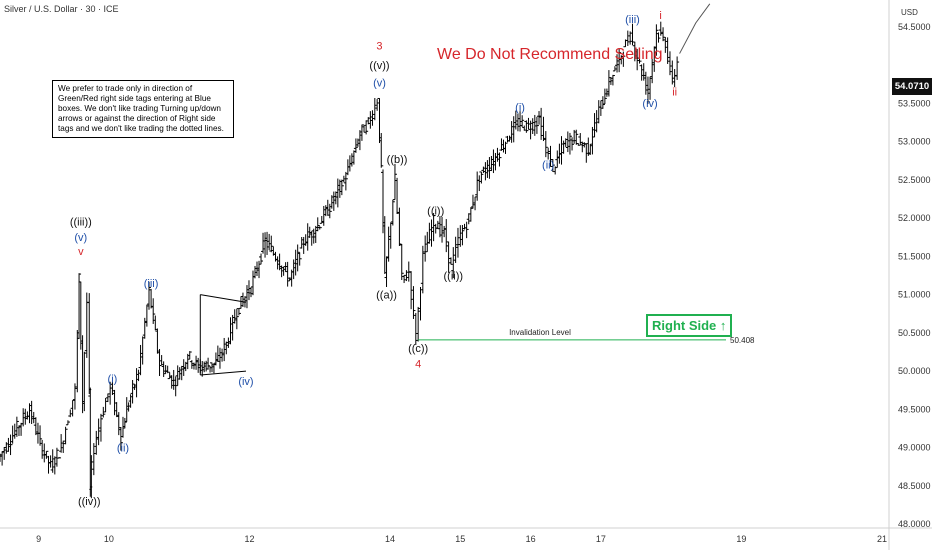 This screenshot has width=932, height=550. I want to click on x-tick-label: 17, so click(601, 539).